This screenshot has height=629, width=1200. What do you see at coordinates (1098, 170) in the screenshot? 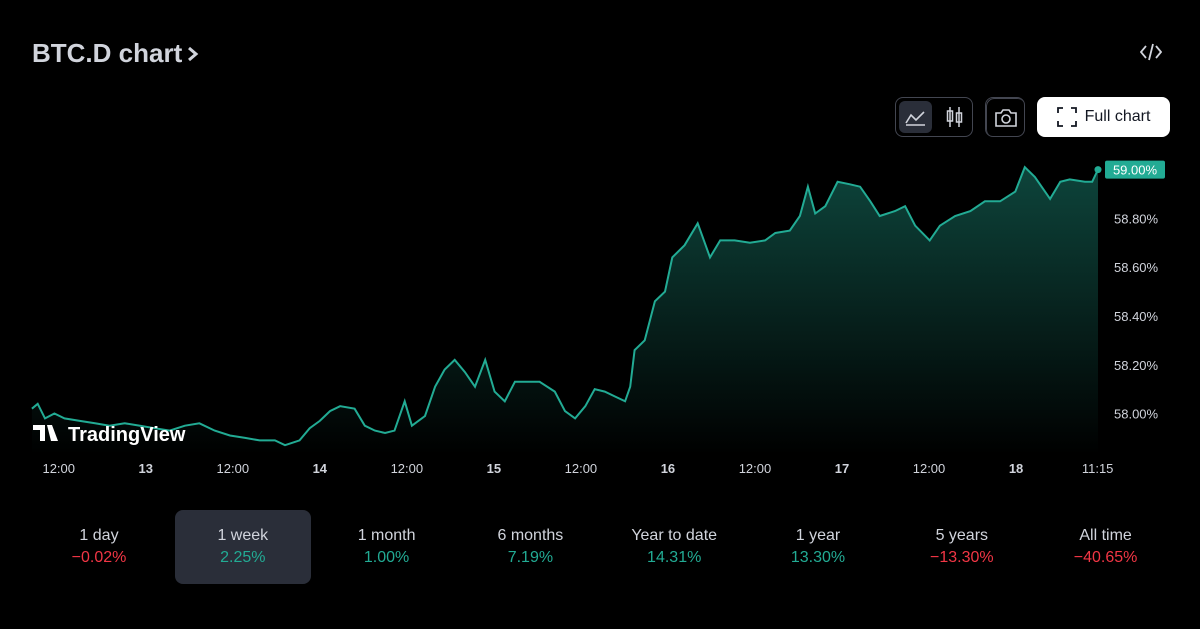
I see `last-point` at bounding box center [1098, 170].